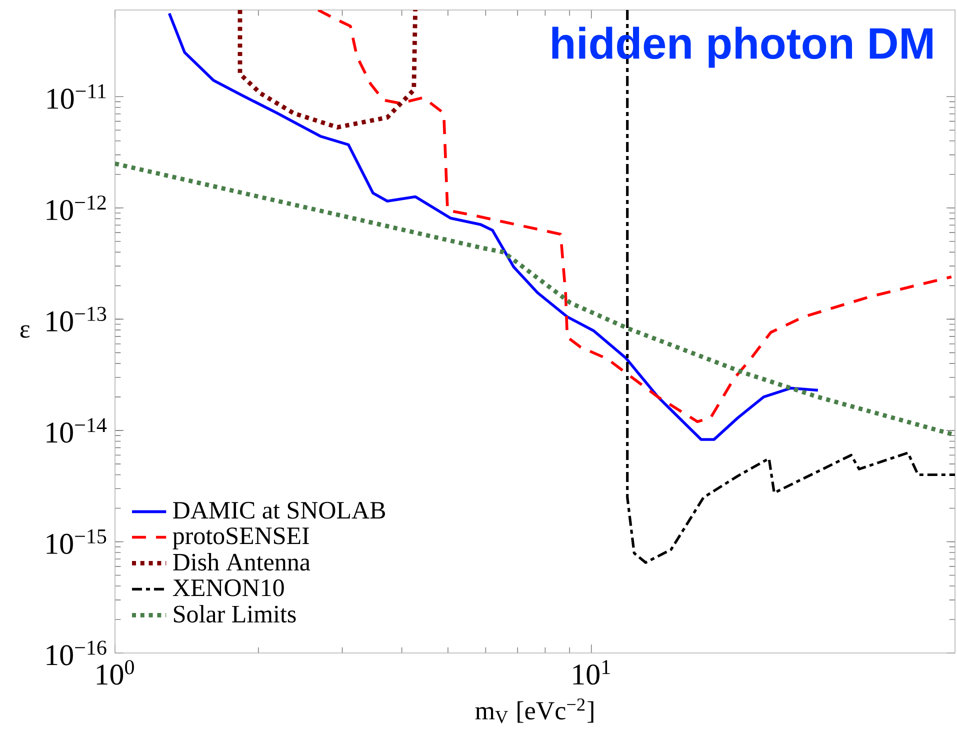 Image resolution: width=957 pixels, height=733 pixels. What do you see at coordinates (279, 510) in the screenshot?
I see `legend-label: DAMIC at SNOLAB` at bounding box center [279, 510].